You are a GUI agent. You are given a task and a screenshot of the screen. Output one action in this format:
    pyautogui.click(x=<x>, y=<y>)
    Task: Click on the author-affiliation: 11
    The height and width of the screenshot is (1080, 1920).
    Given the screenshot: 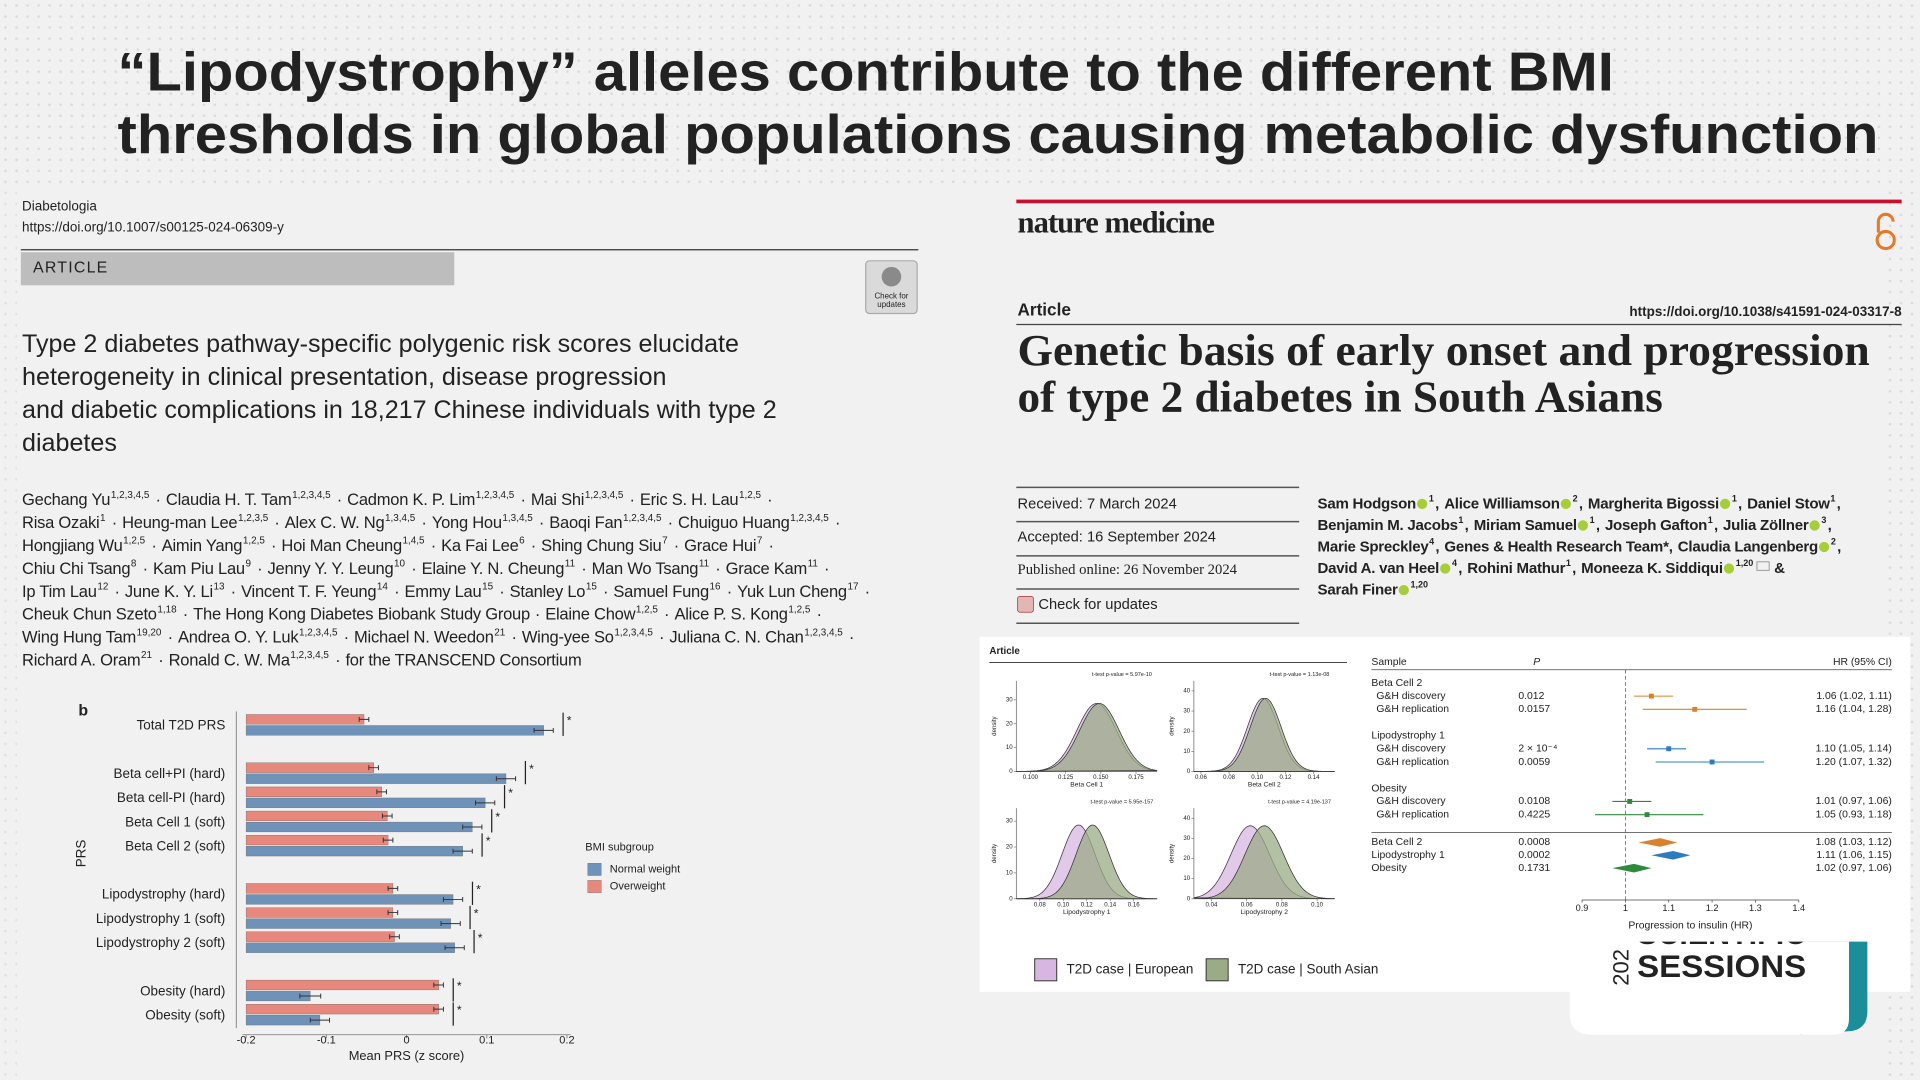 What is the action you would take?
    pyautogui.click(x=813, y=564)
    